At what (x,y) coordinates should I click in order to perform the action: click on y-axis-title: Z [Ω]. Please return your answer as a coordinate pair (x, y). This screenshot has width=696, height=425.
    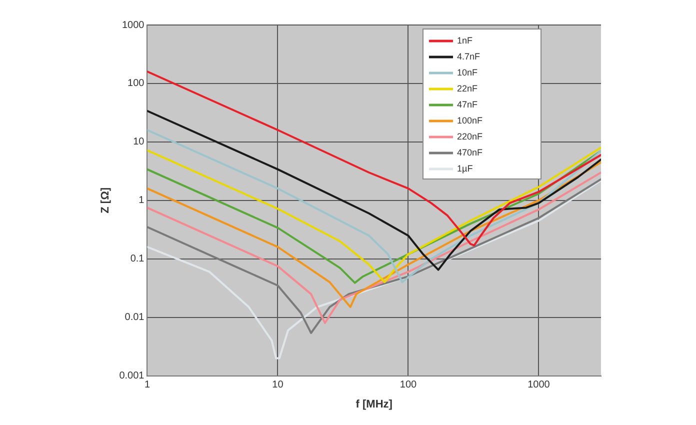
    Looking at the image, I should click on (106, 200).